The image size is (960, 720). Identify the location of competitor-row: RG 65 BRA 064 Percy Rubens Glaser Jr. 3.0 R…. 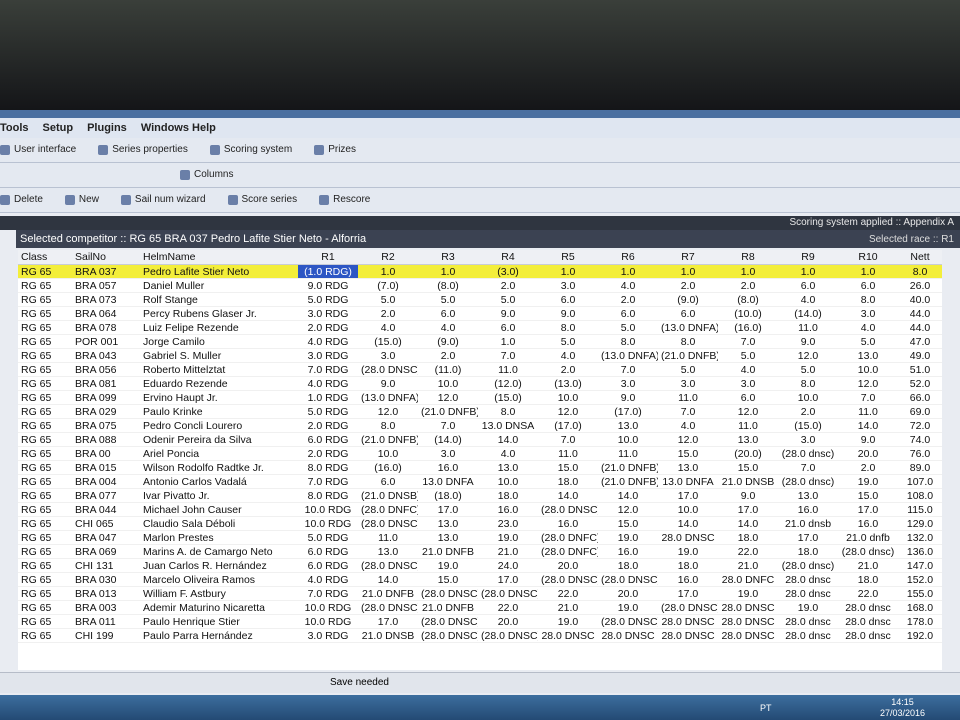
(480, 313).